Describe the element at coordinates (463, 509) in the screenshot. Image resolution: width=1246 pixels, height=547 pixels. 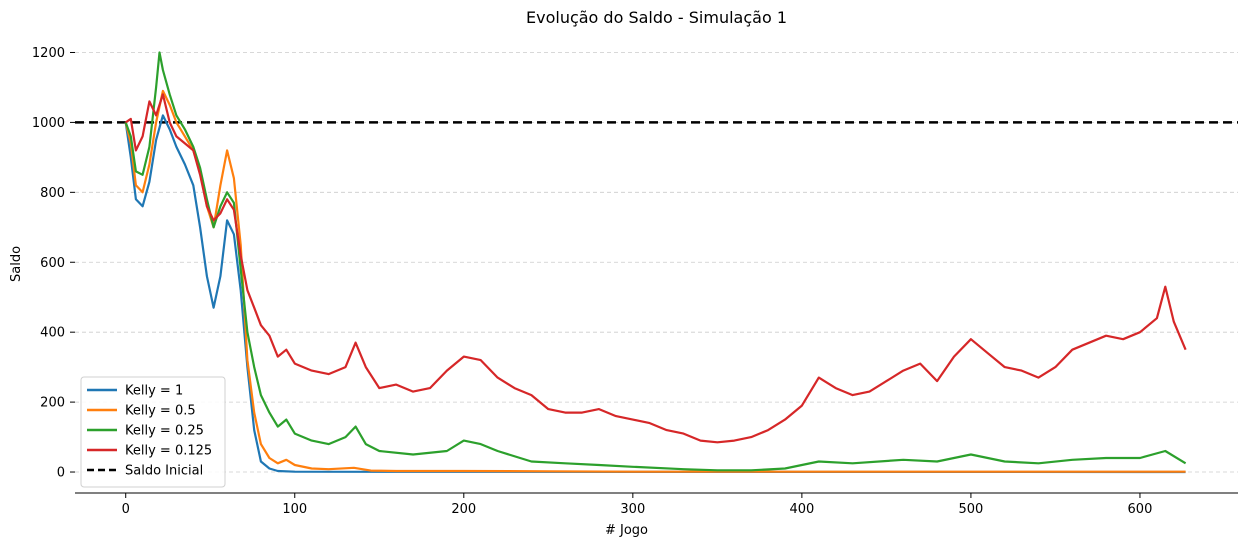
I see `x-tick-label-2: 200` at that location.